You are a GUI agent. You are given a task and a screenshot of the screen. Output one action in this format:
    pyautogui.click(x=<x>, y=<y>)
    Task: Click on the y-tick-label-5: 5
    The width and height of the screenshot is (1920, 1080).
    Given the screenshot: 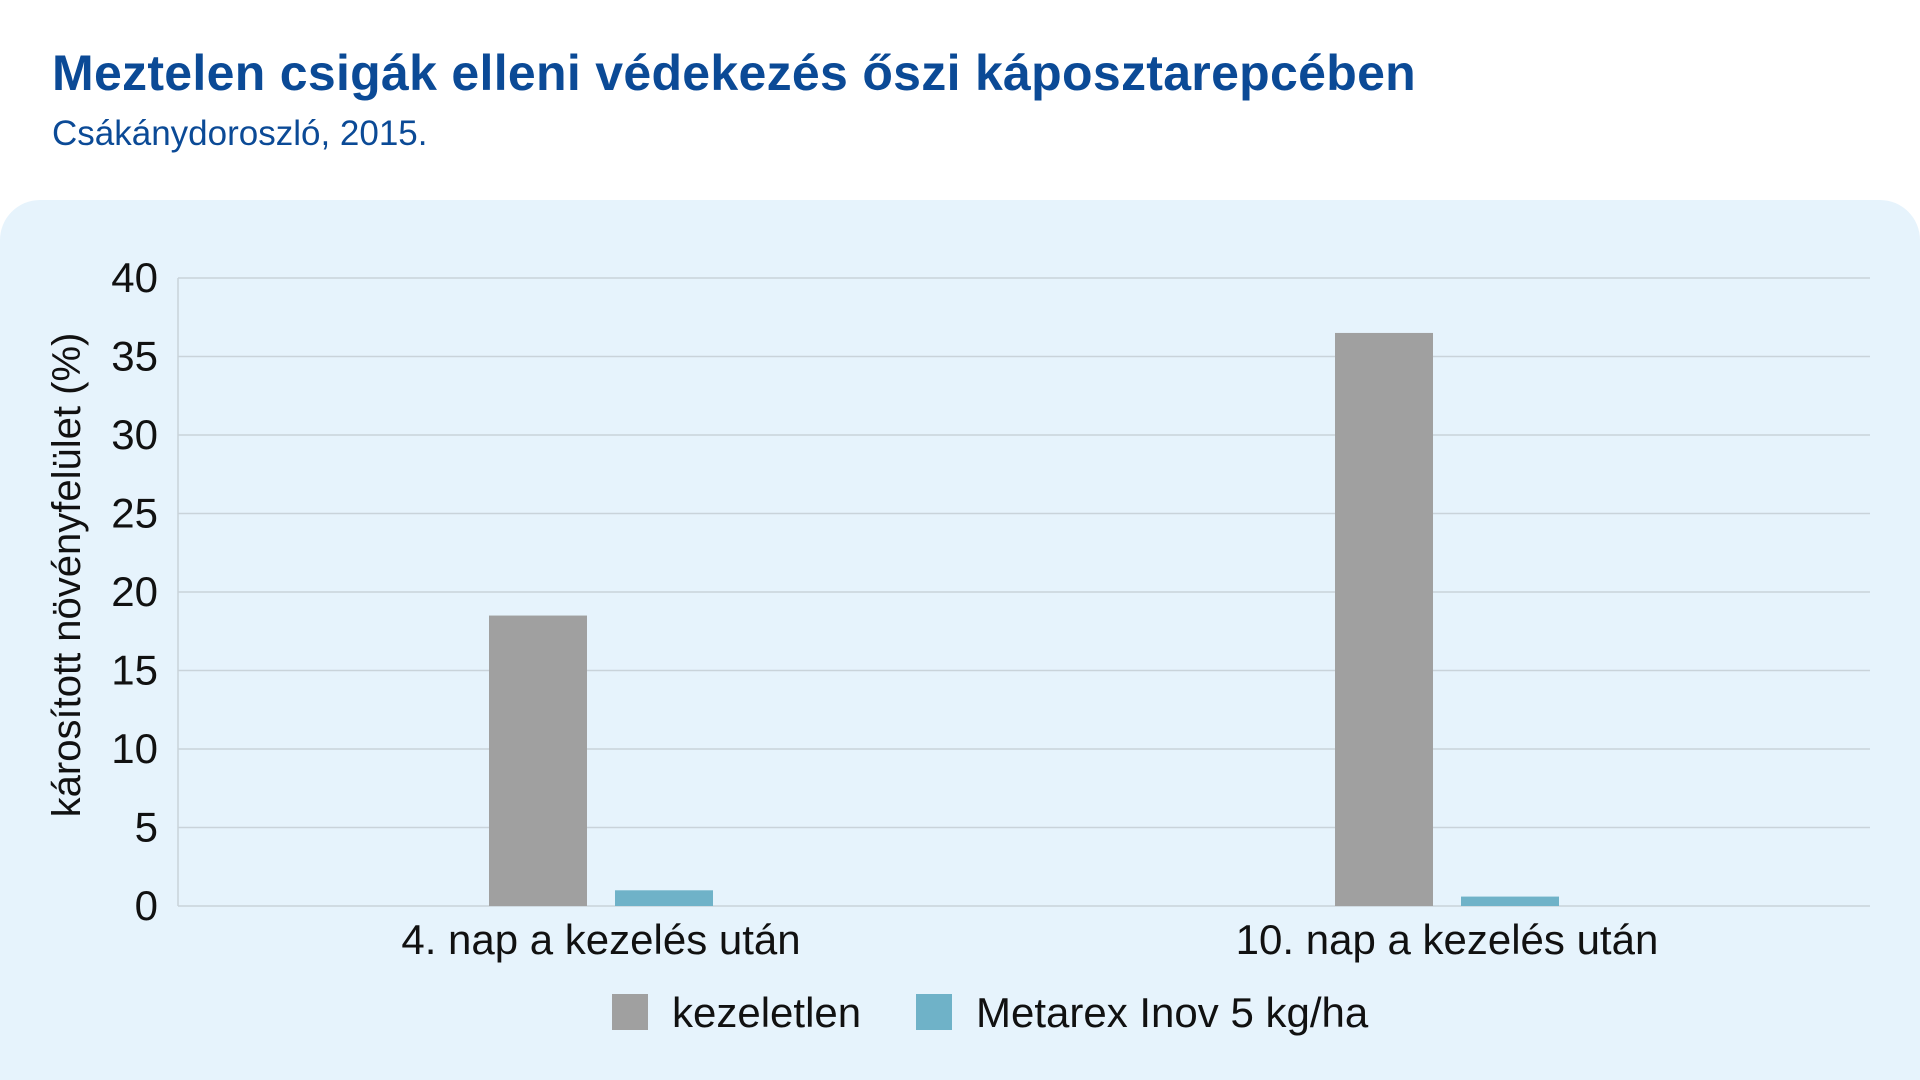 What is the action you would take?
    pyautogui.click(x=146, y=827)
    